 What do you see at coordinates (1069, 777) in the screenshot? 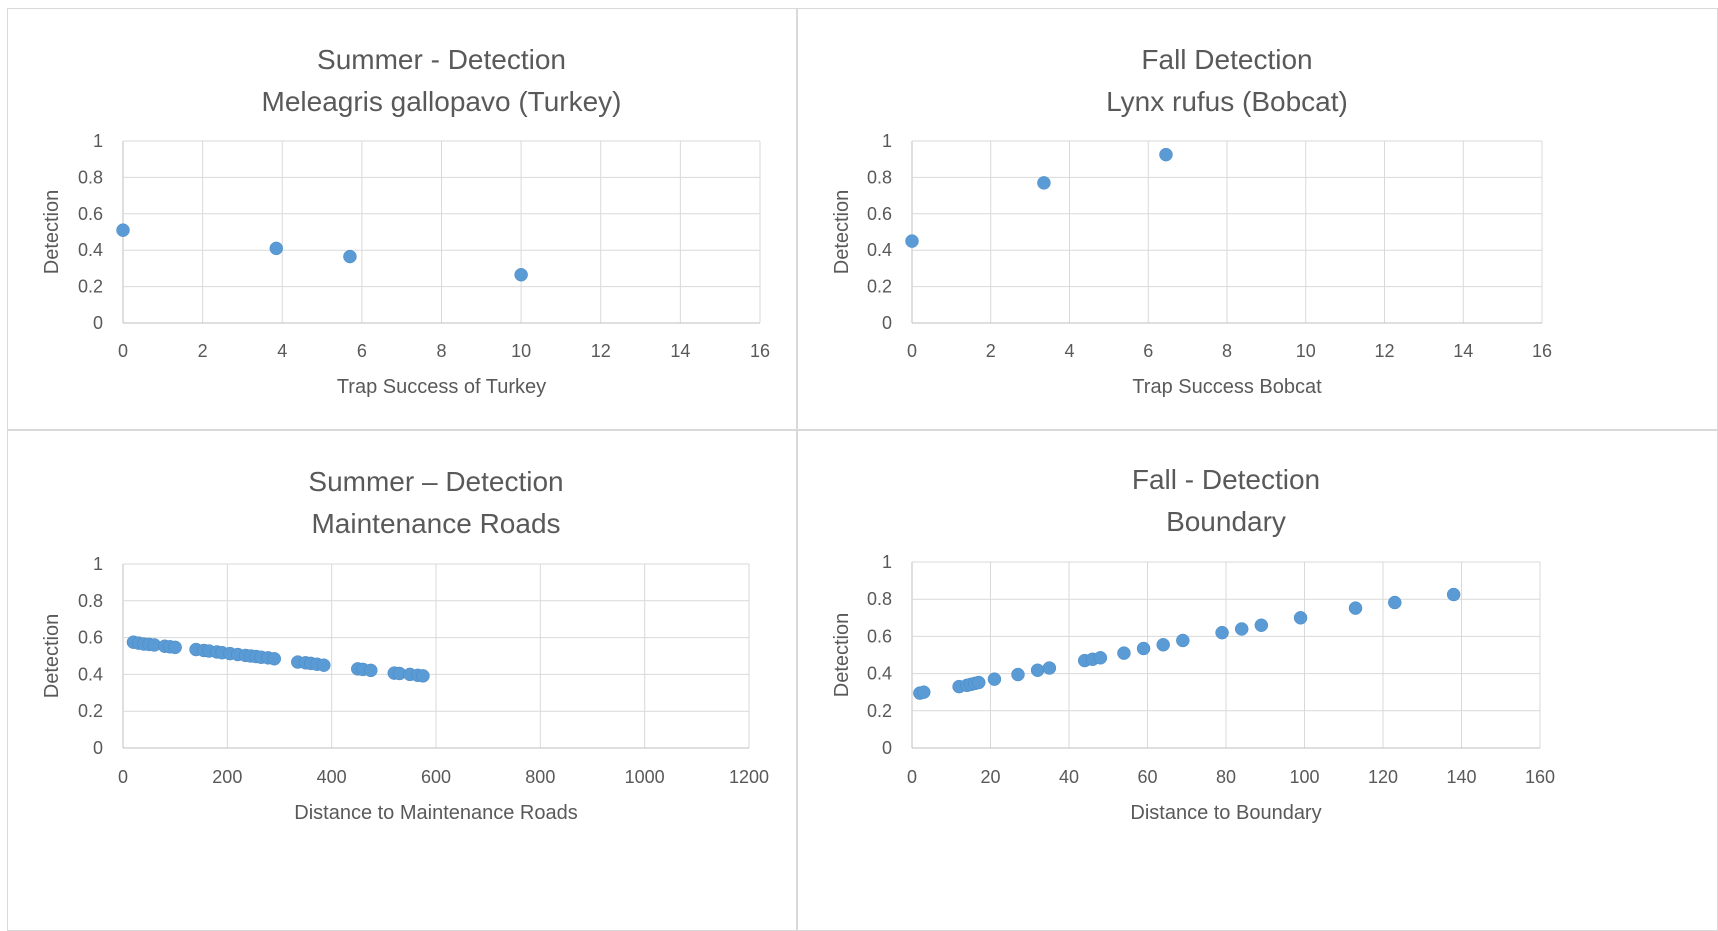
I see `x-tick-label-40: 40` at bounding box center [1069, 777].